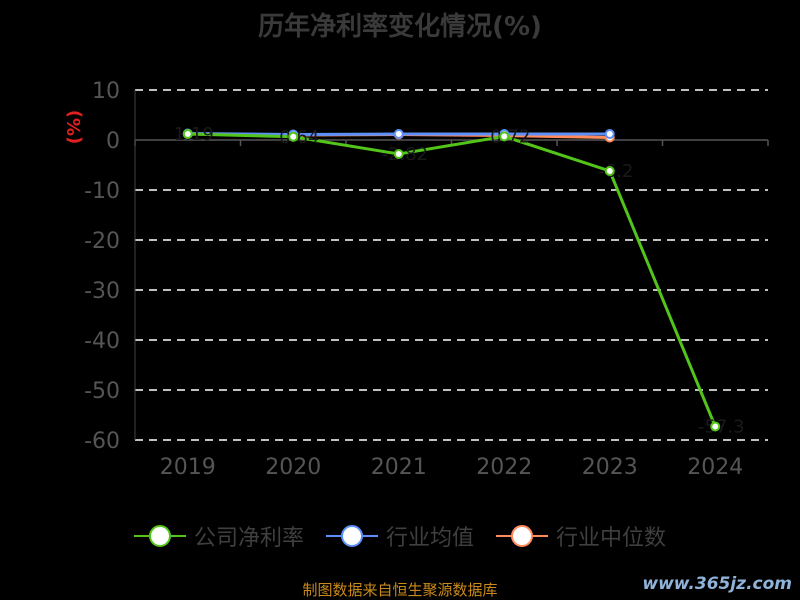  Describe the element at coordinates (102, 191) in the screenshot. I see `y-tick-label: -10` at that location.